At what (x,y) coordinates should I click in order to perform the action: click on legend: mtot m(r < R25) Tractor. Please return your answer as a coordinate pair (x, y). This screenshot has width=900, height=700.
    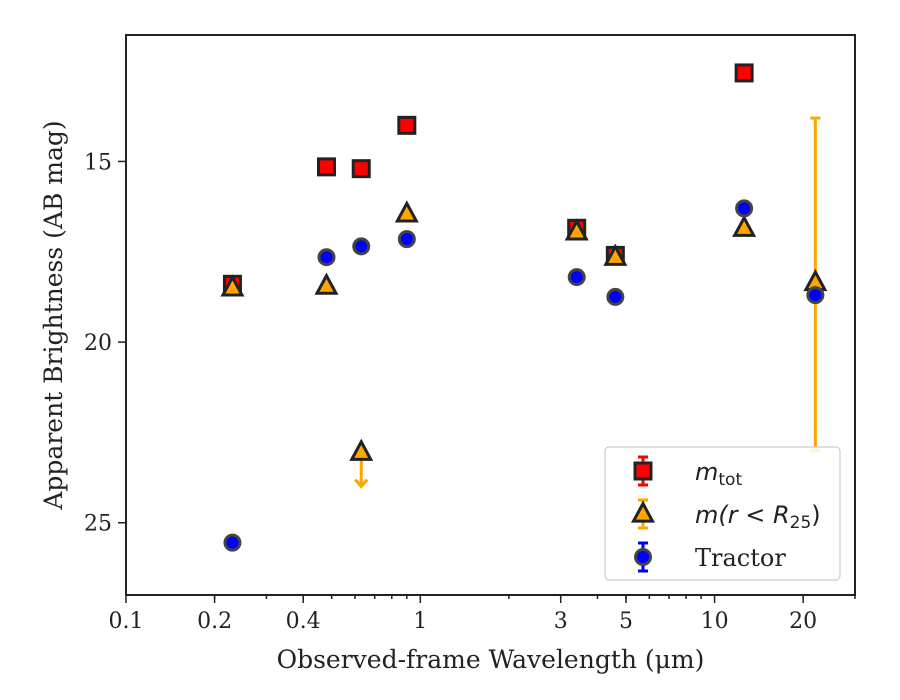
    Looking at the image, I should click on (722, 513).